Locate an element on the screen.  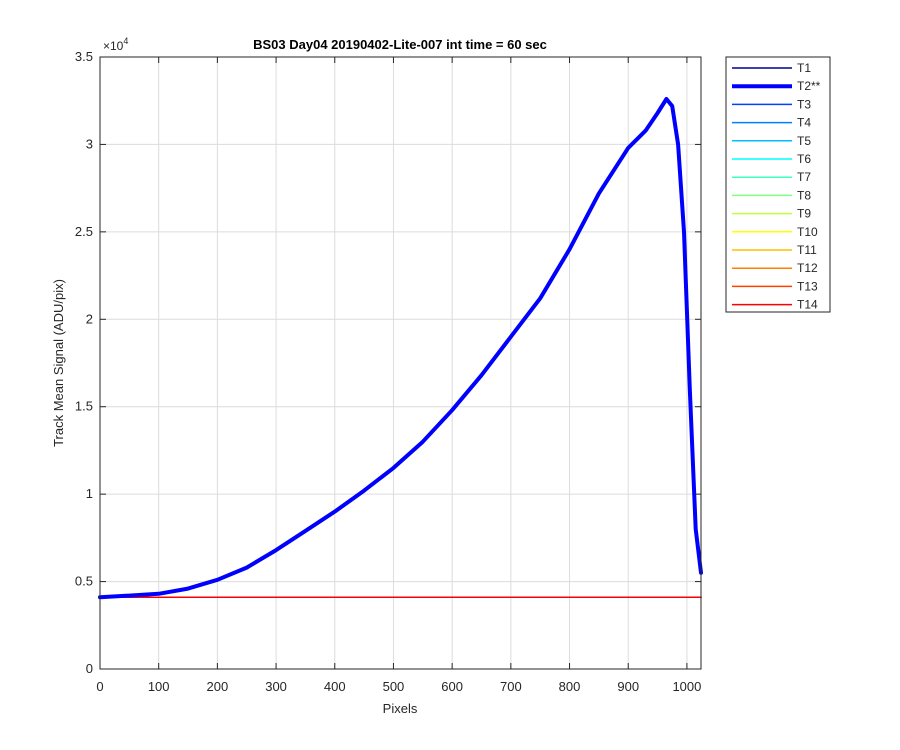
y-tick-label: 1.5 is located at coordinates (84, 406).